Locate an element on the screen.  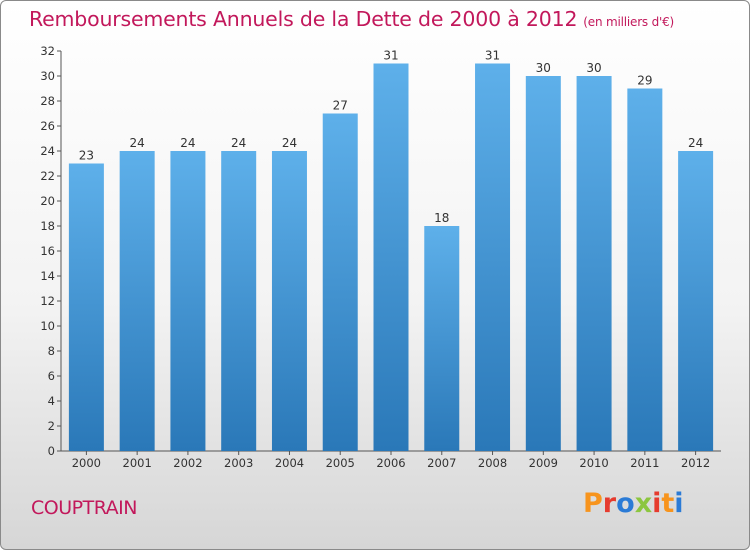
bar-2000 is located at coordinates (86, 307).